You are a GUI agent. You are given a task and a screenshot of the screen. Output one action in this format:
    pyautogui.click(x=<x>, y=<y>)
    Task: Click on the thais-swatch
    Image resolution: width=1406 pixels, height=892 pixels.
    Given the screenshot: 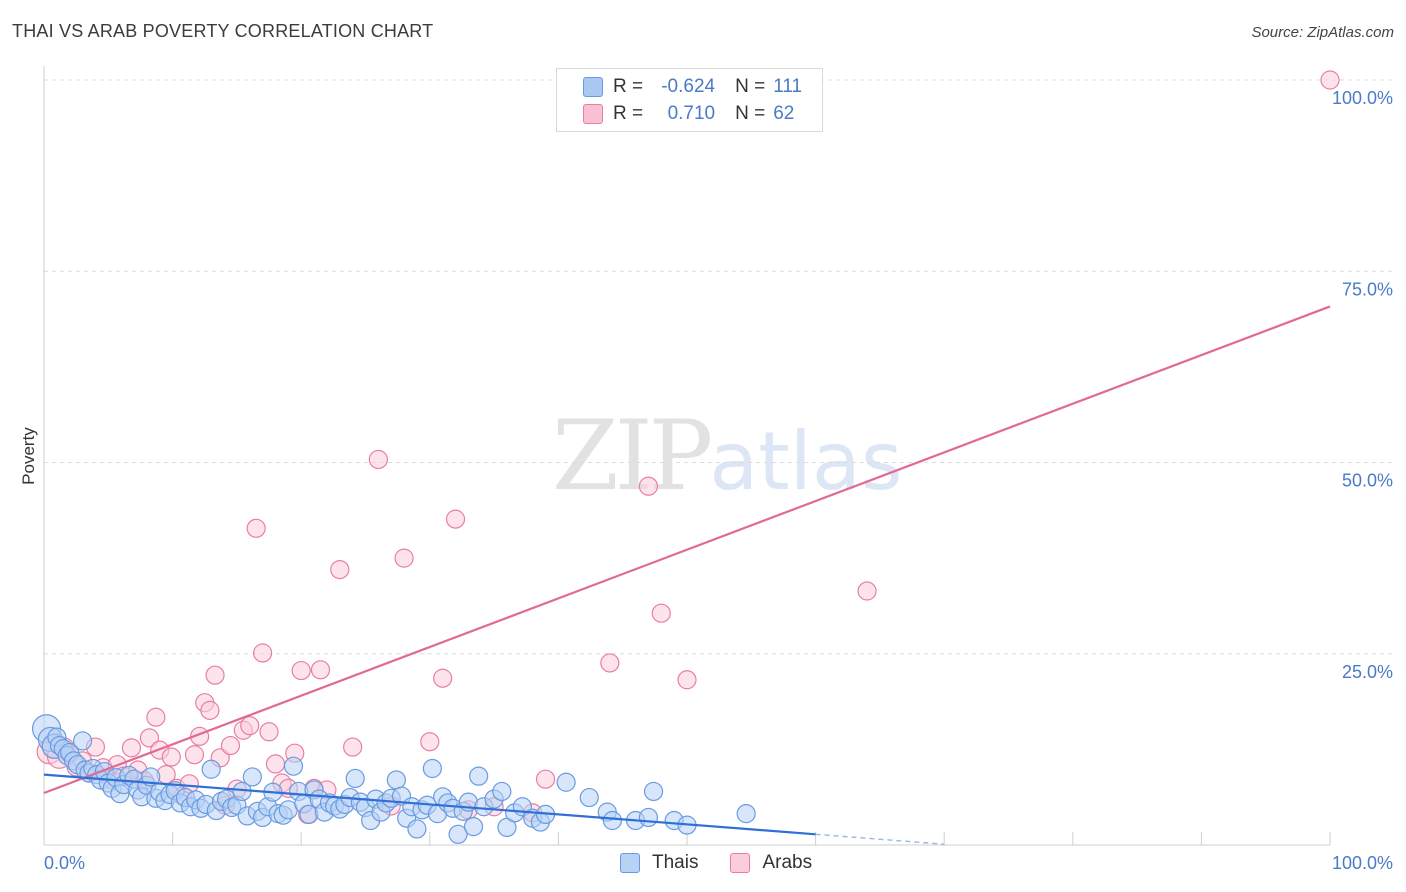 What is the action you would take?
    pyautogui.click(x=593, y=87)
    